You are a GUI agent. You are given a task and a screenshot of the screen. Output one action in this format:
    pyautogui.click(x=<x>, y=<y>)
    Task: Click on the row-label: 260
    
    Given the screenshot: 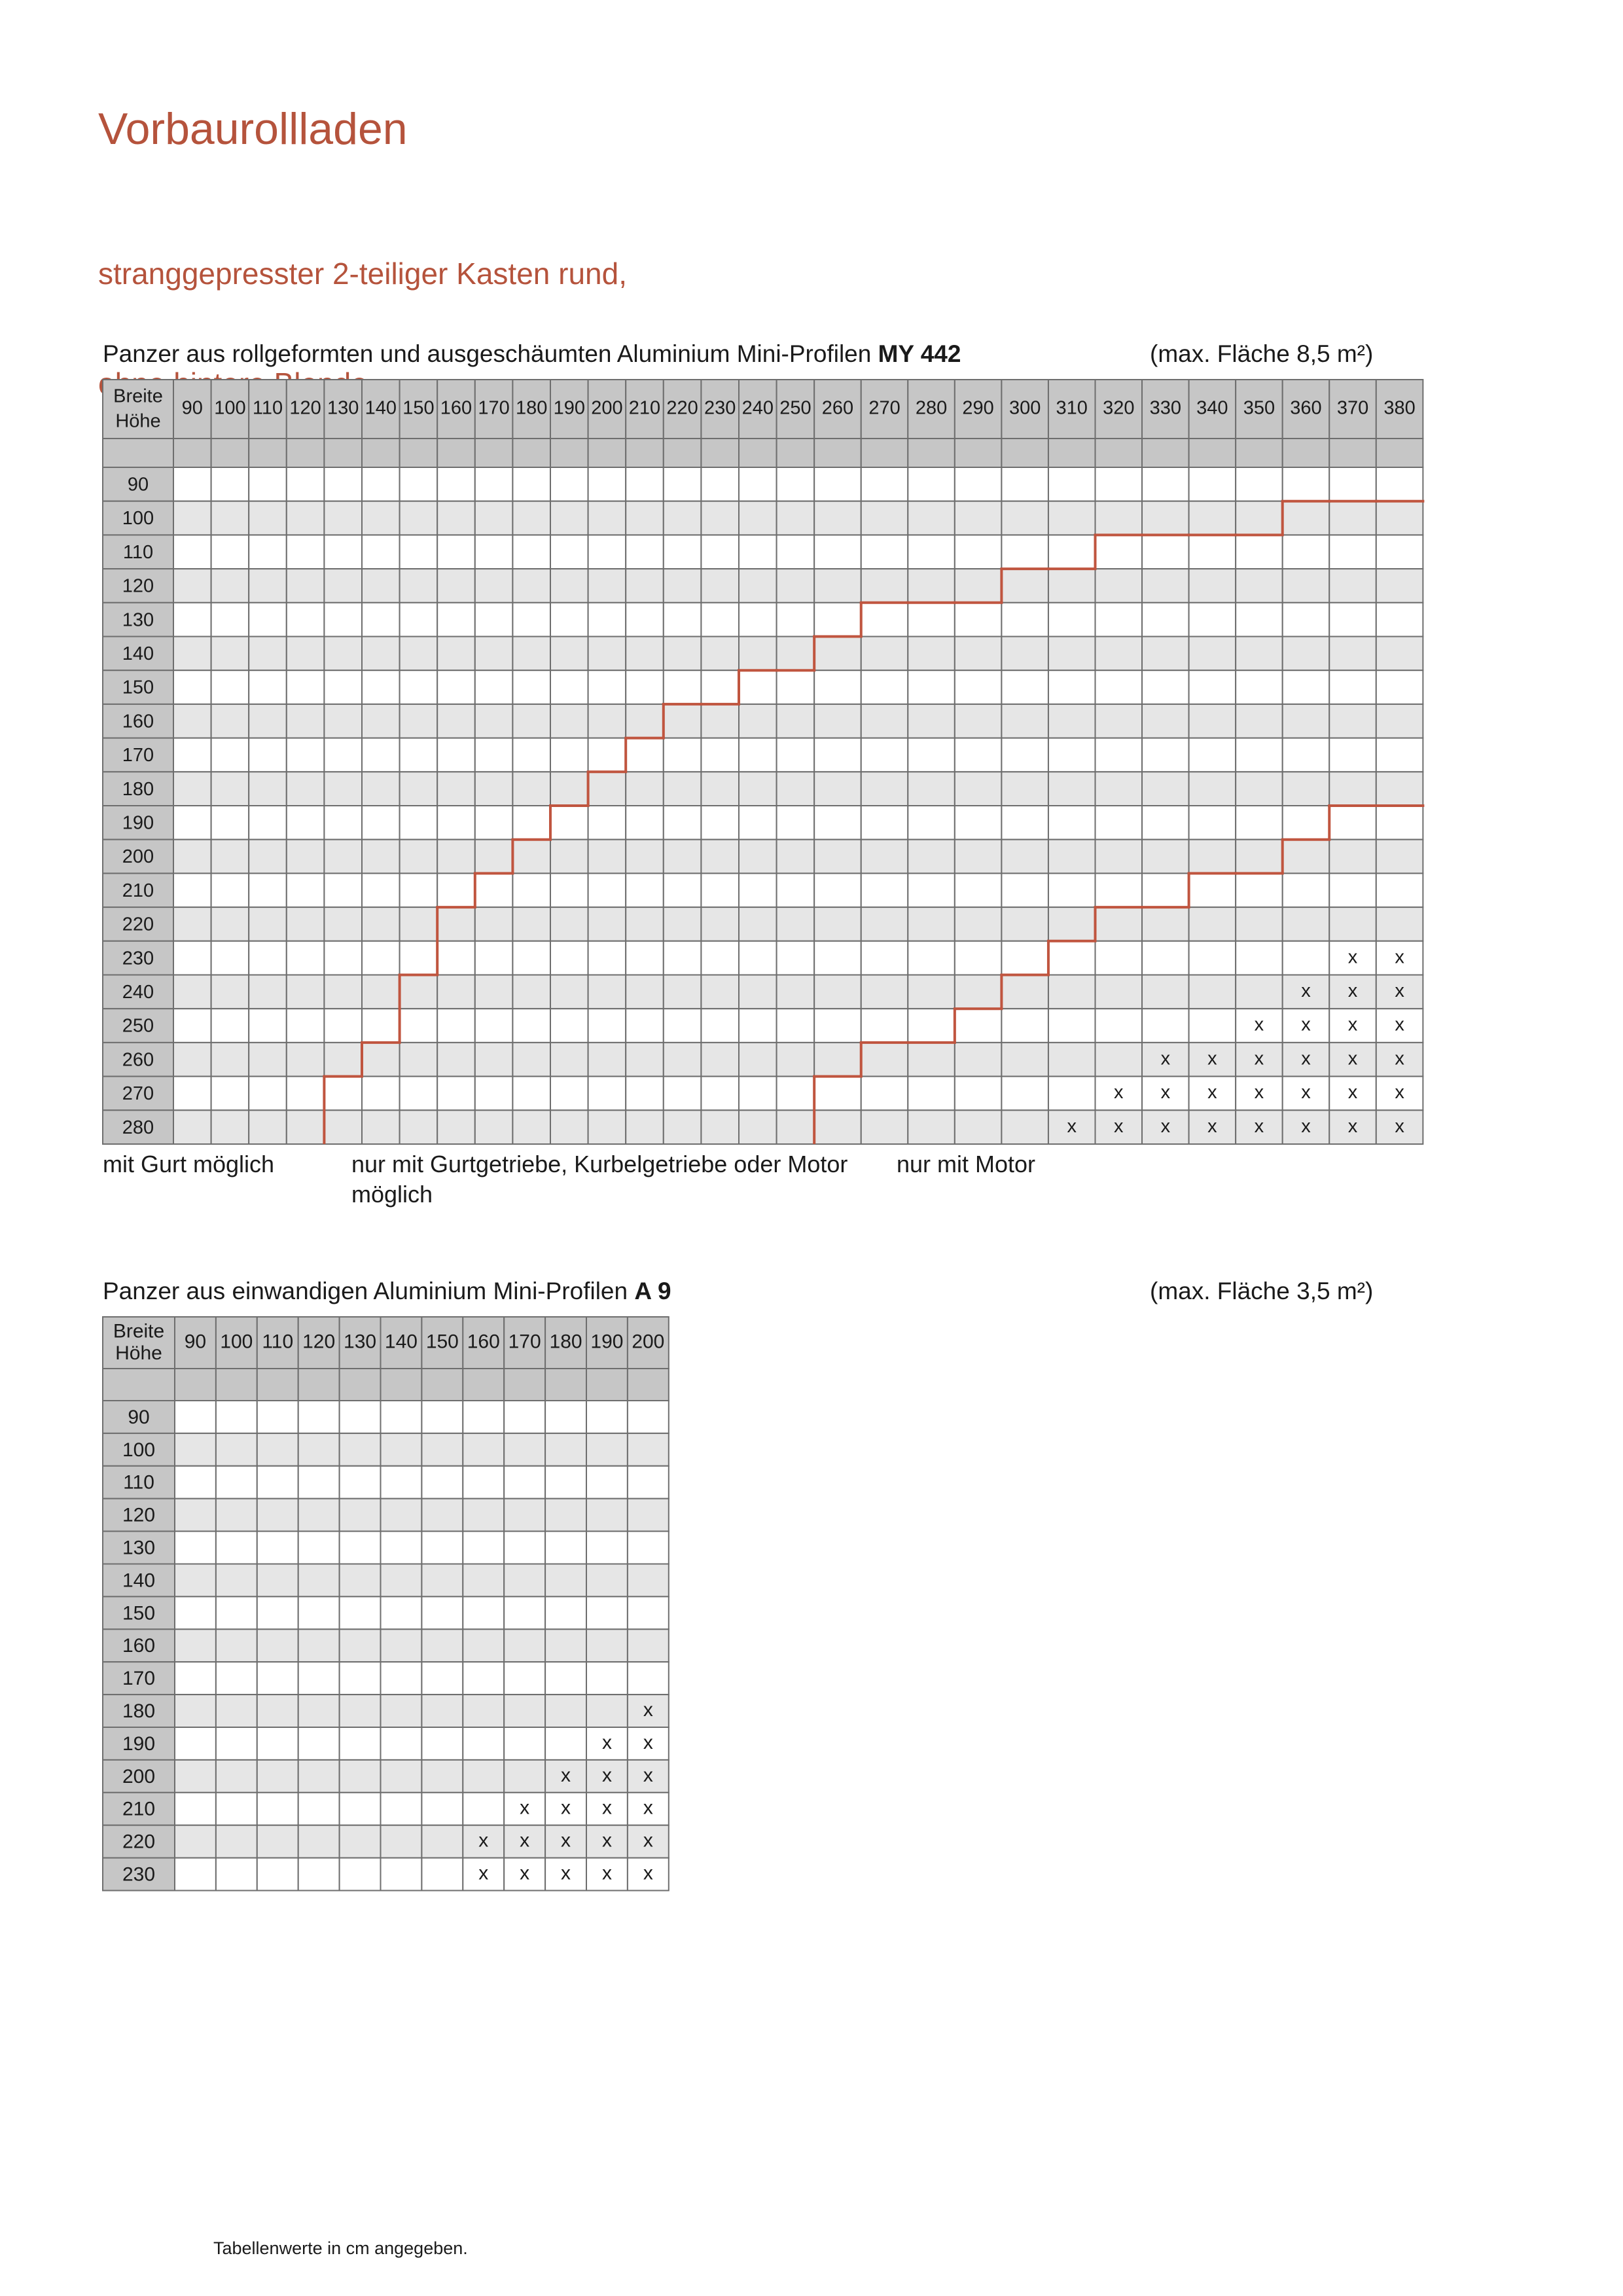 What is the action you would take?
    pyautogui.click(x=138, y=1059)
    